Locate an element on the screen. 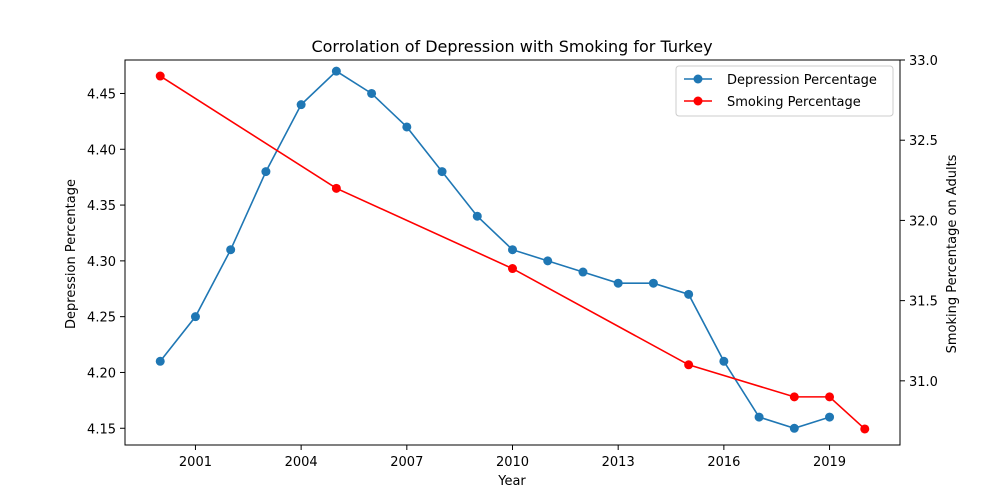 This screenshot has height=500, width=1000. x-tick-label: 2001 is located at coordinates (195, 462).